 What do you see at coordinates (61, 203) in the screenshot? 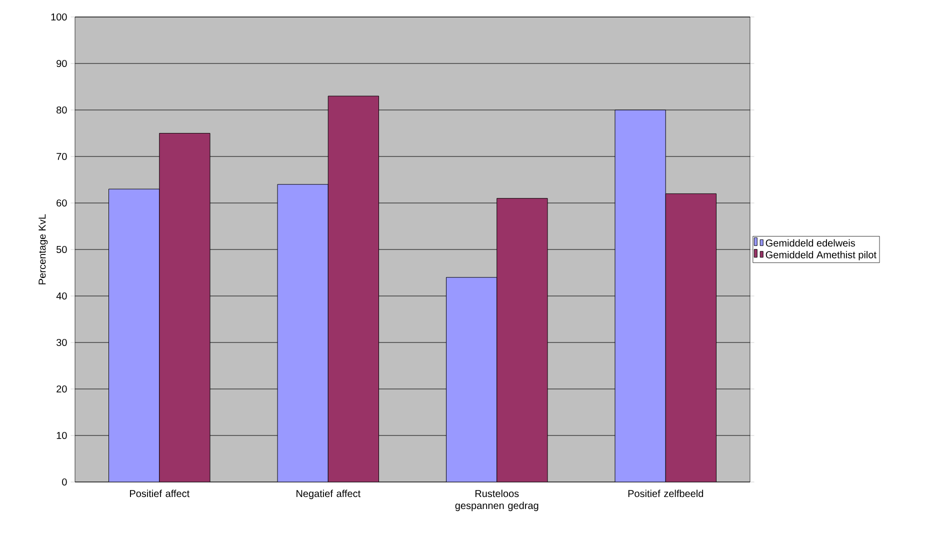
I see `y-tick-label: 60` at bounding box center [61, 203].